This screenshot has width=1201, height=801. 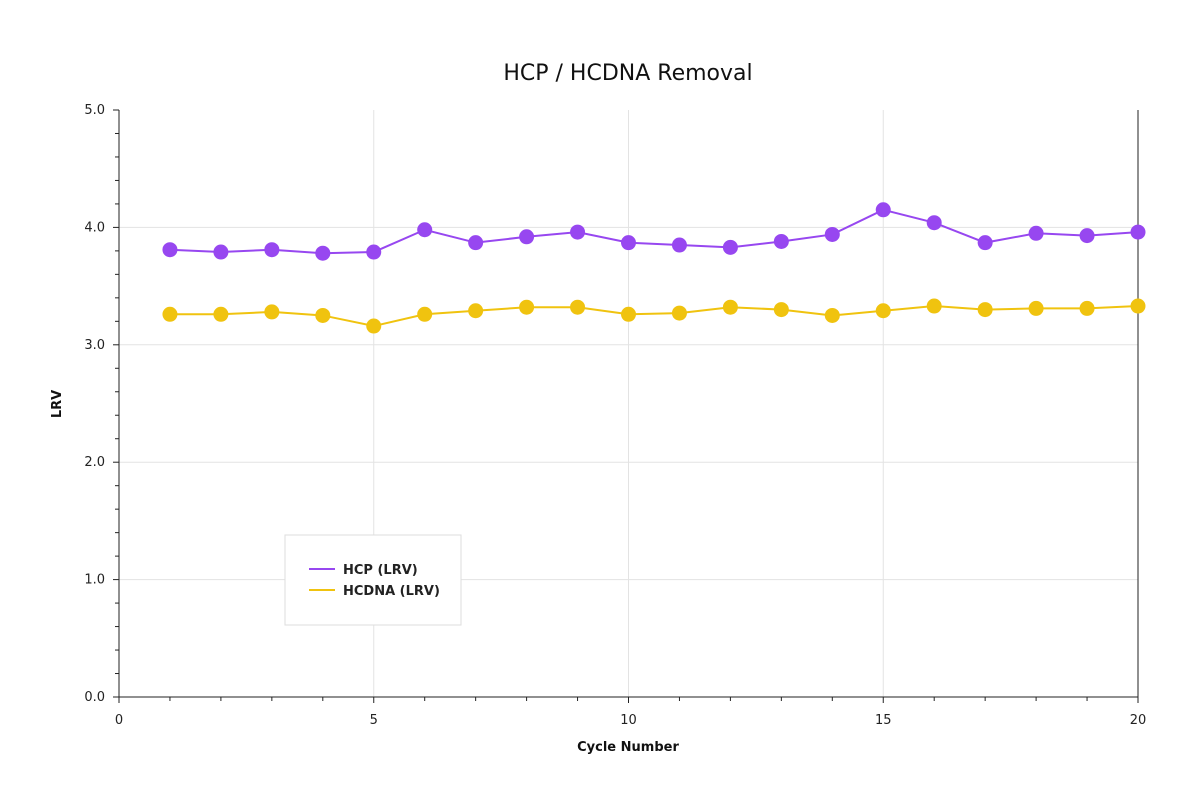 What do you see at coordinates (94, 227) in the screenshot?
I see `y-tick-label: 4.0` at bounding box center [94, 227].